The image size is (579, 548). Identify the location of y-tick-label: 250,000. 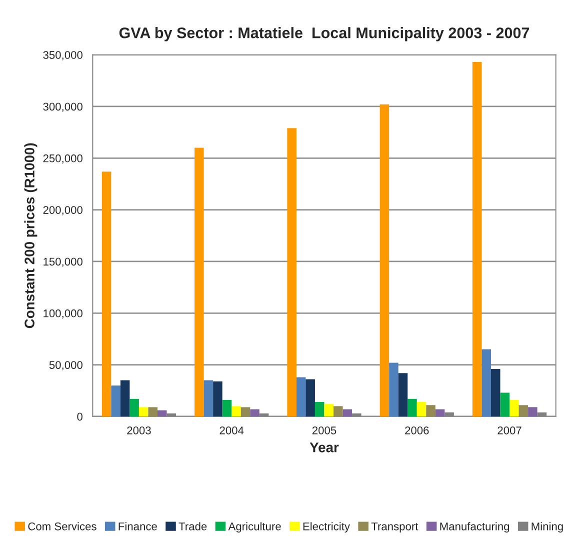
(62, 159).